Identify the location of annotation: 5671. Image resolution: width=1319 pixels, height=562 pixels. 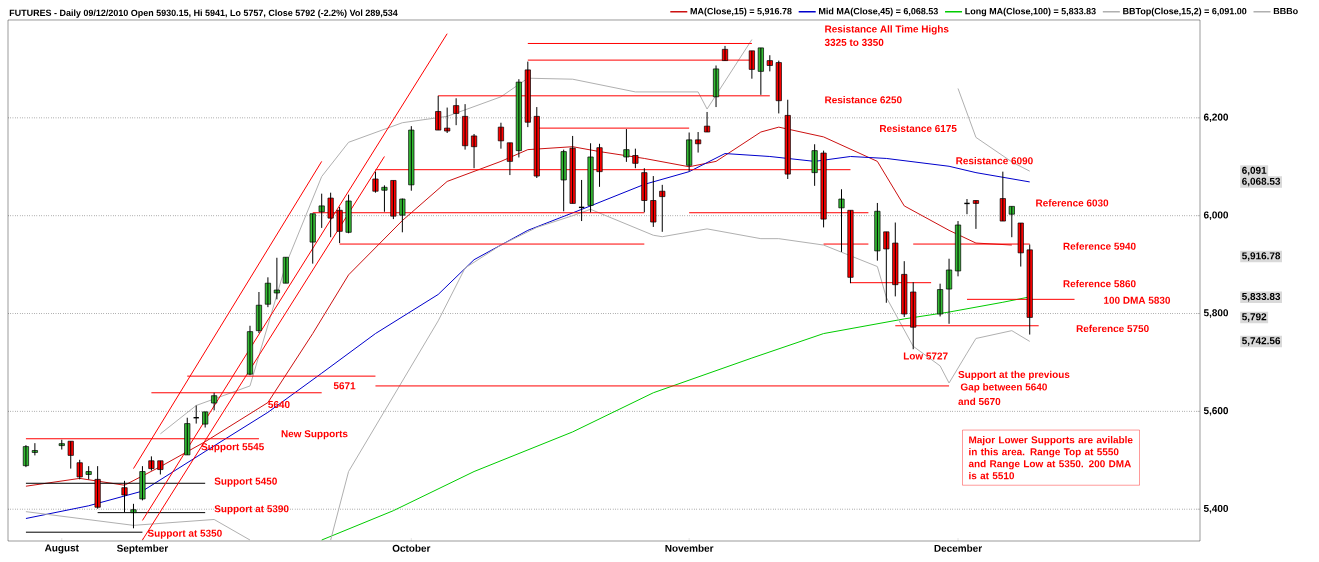
(344, 386).